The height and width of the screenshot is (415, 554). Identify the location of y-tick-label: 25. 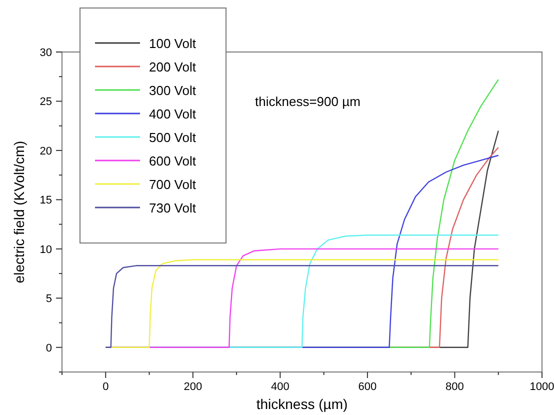
(46, 102).